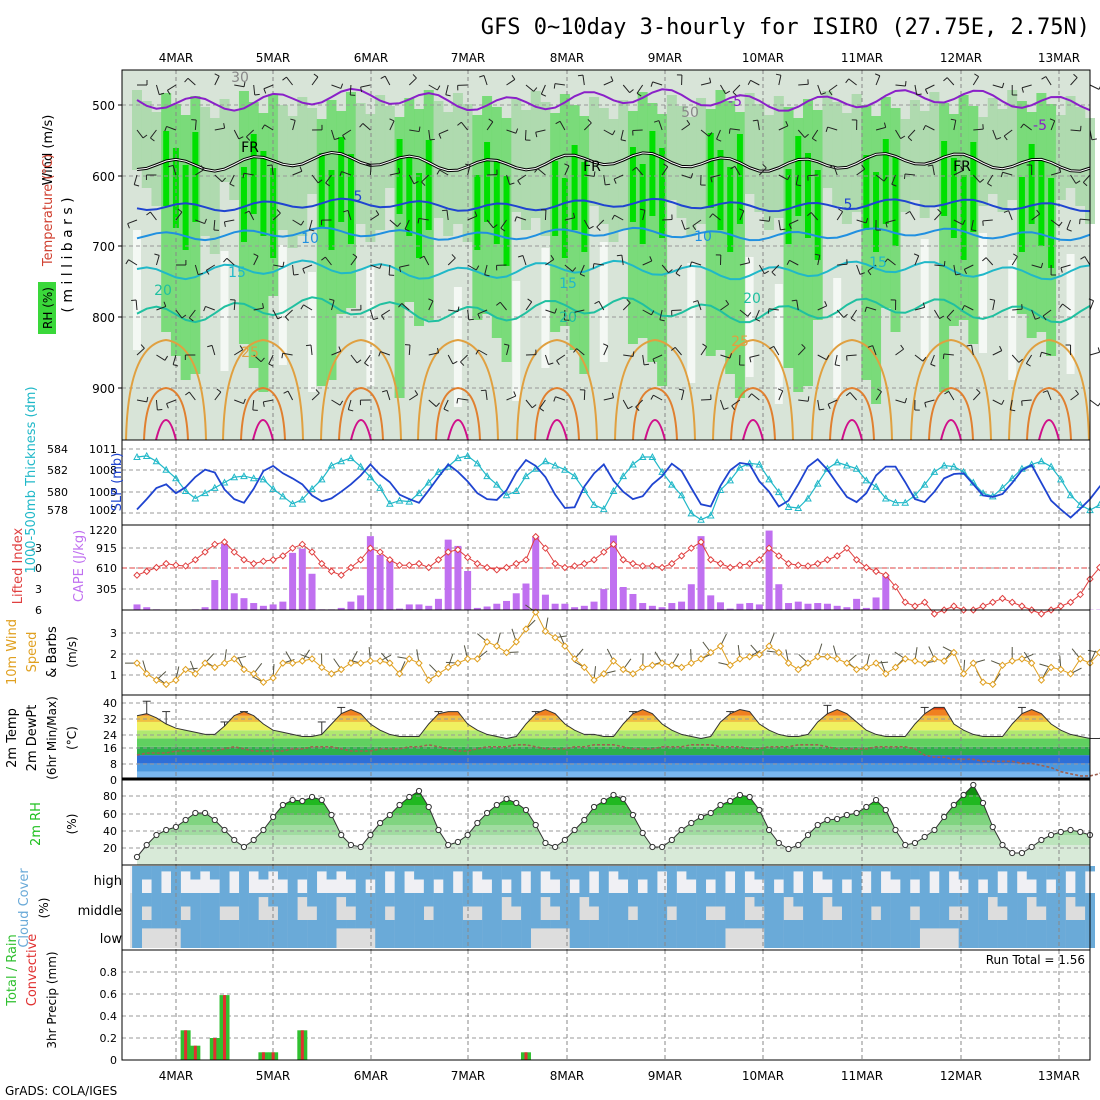  Describe the element at coordinates (24, 908) in the screenshot. I see `cloud-label: Cloud Cover` at that location.